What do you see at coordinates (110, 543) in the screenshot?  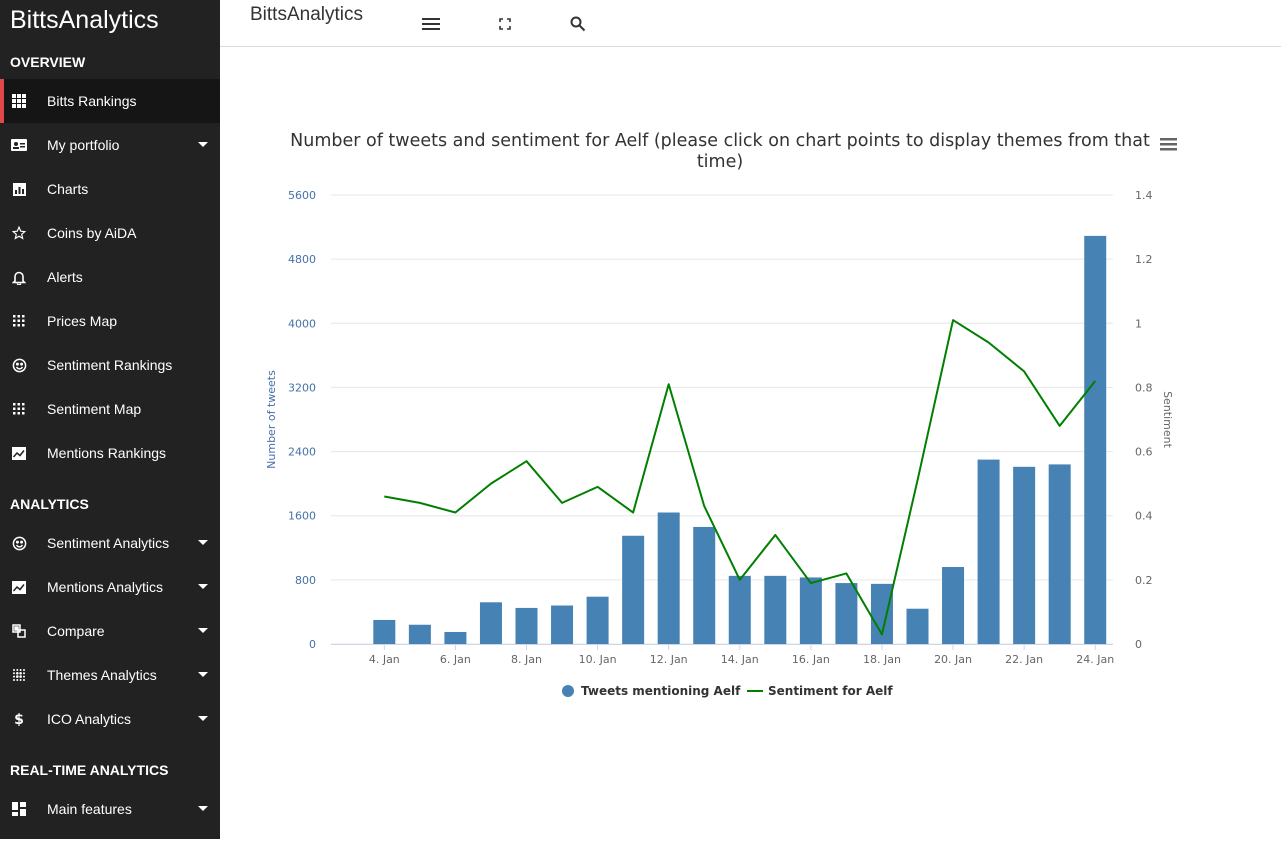 I see `sidebar-item-sentiment-analytics: Sentiment Analytics` at bounding box center [110, 543].